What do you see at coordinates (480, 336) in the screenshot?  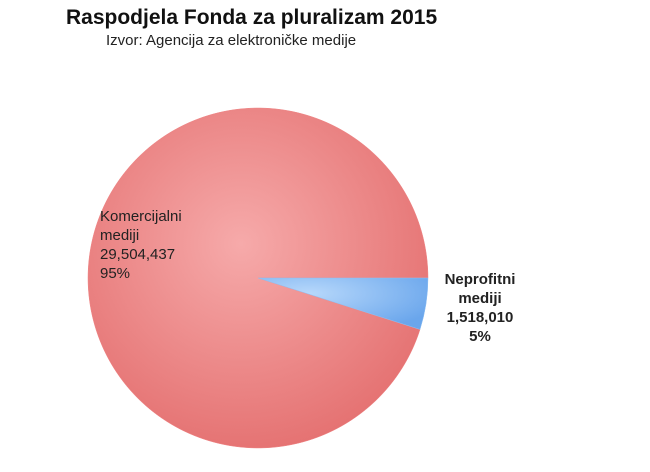 I see `percent-label: 5%` at bounding box center [480, 336].